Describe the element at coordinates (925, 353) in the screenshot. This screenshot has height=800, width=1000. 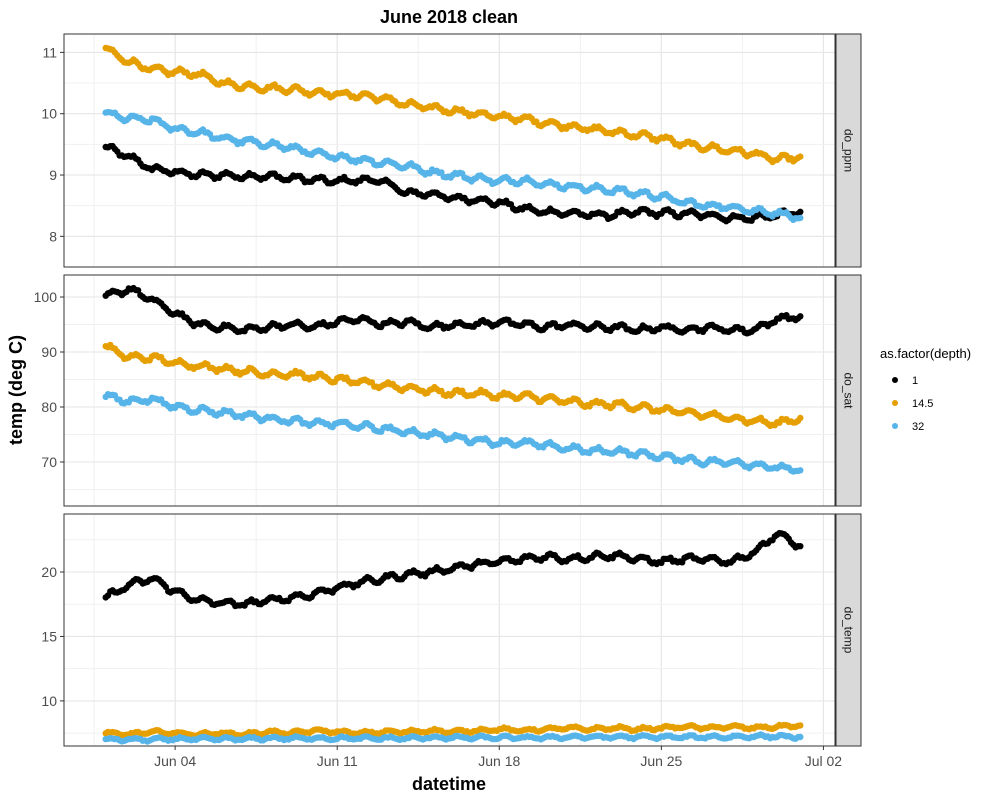
I see `legend-title: as.factor(depth)` at that location.